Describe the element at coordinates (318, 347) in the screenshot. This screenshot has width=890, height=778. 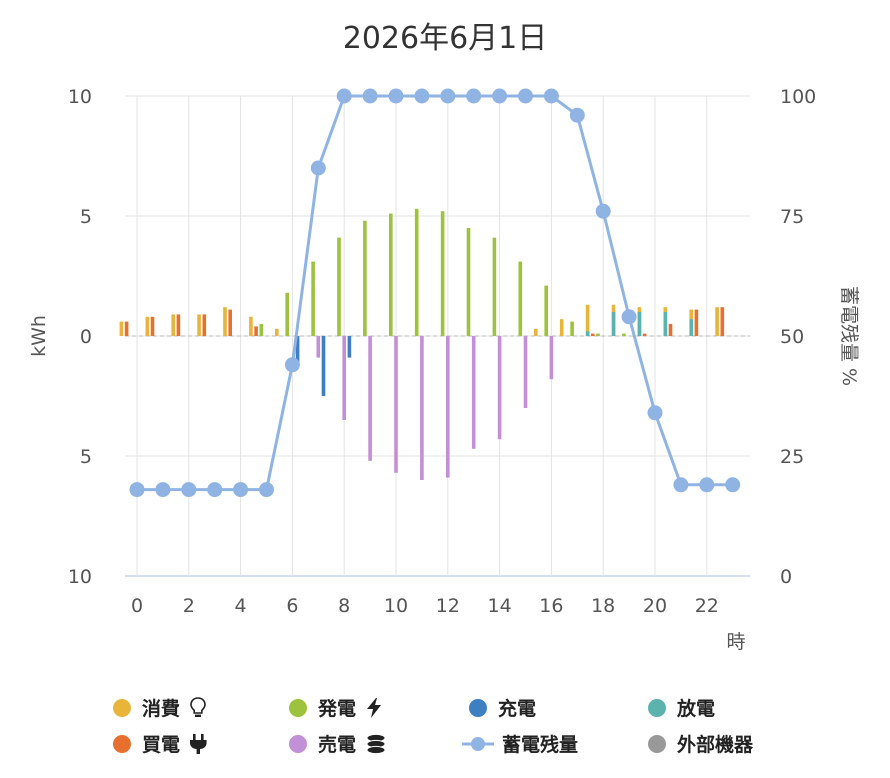
I see `bar-売電-7` at that location.